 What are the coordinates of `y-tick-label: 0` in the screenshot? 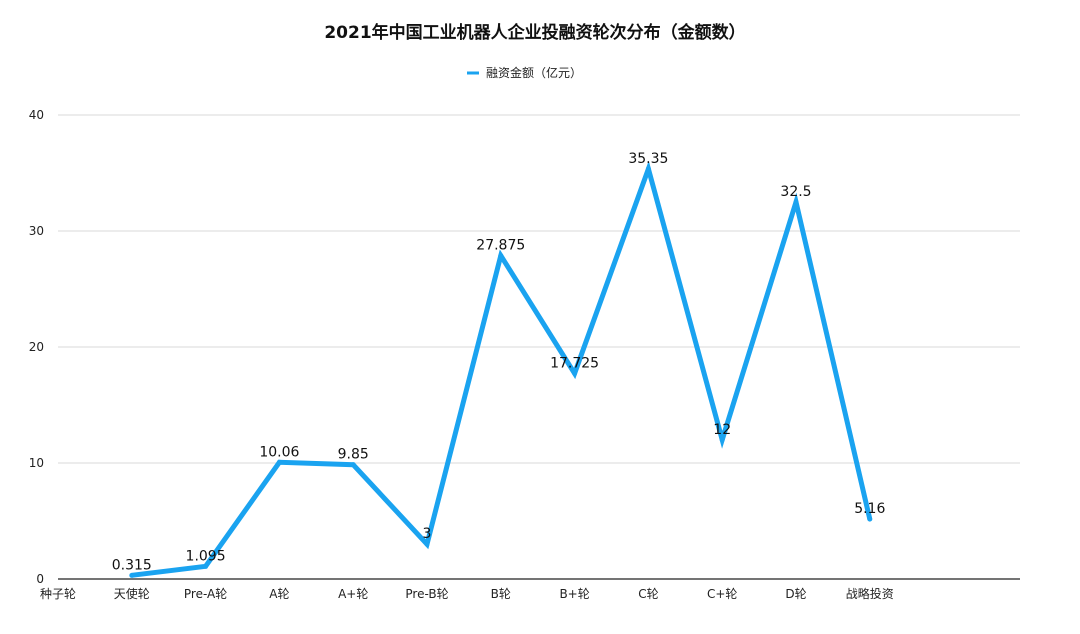 It's located at (40, 579).